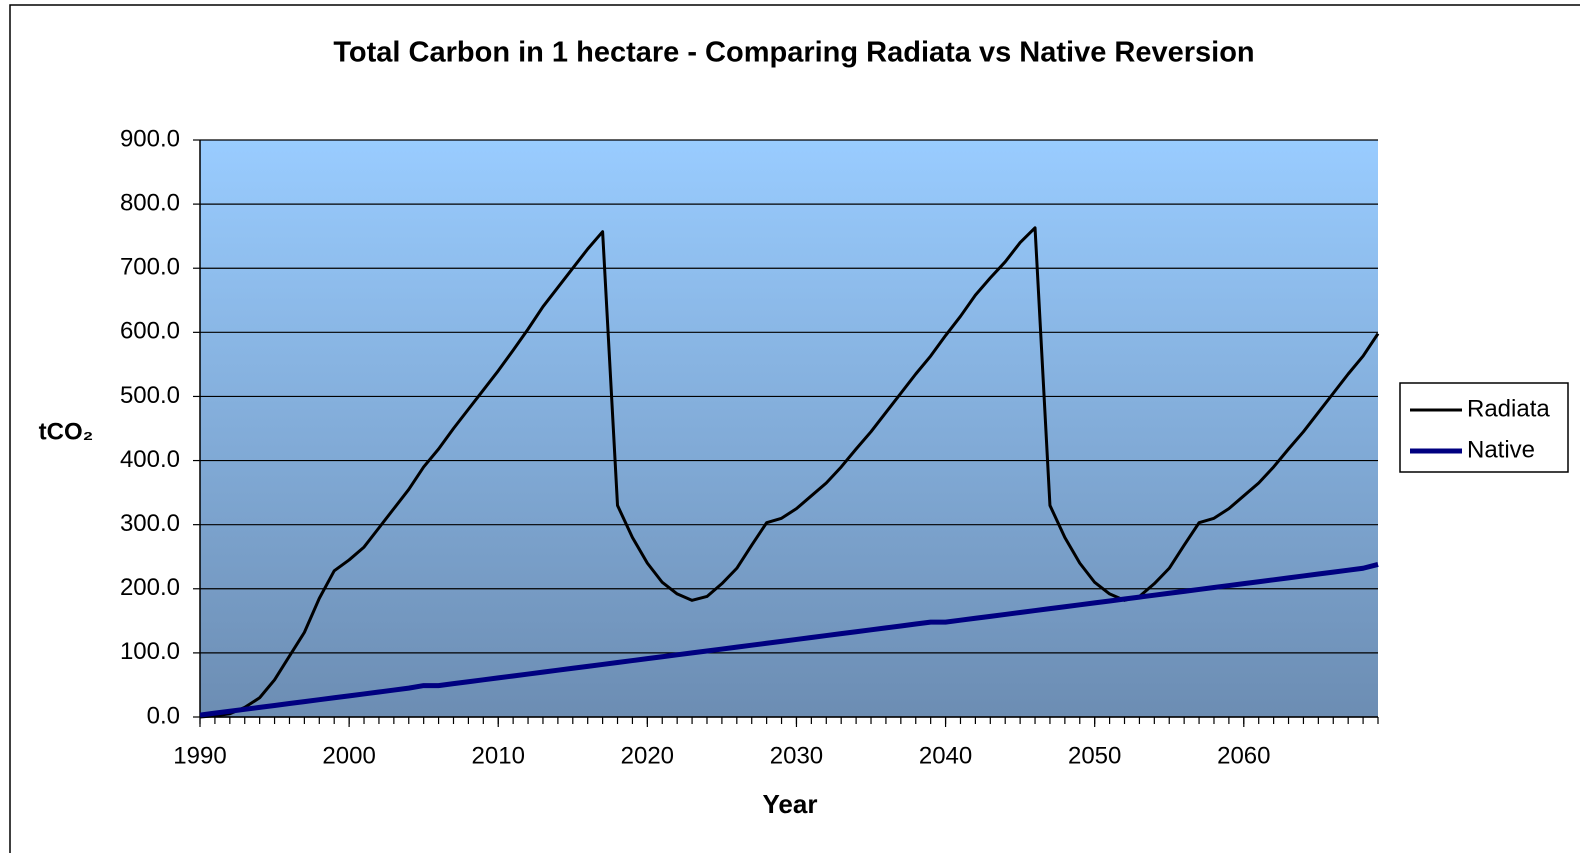 Image resolution: width=1580 pixels, height=853 pixels. Describe the element at coordinates (163, 715) in the screenshot. I see `y-tick-label: 0.0` at that location.